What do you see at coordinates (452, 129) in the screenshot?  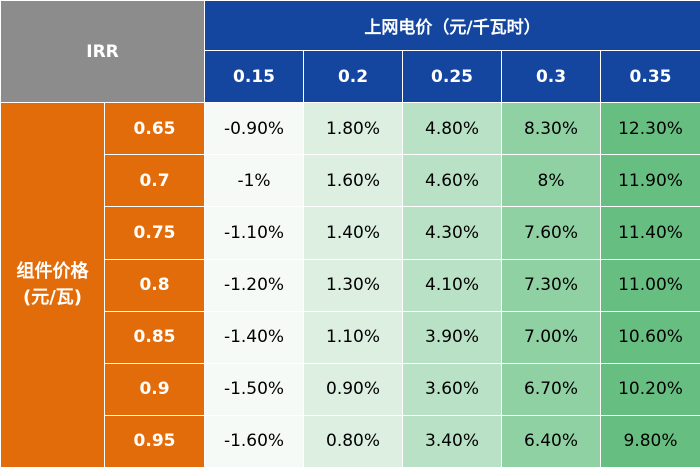 I see `table-cell: 4.80%` at bounding box center [452, 129].